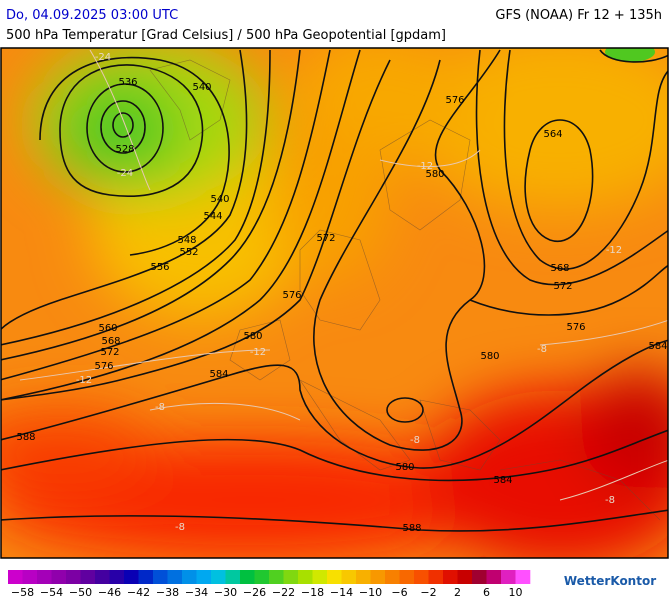 Image resolution: width=669 pixels, height=600 pixels. What do you see at coordinates (159, 267) in the screenshot?
I see `geopotential-label: 556` at bounding box center [159, 267].